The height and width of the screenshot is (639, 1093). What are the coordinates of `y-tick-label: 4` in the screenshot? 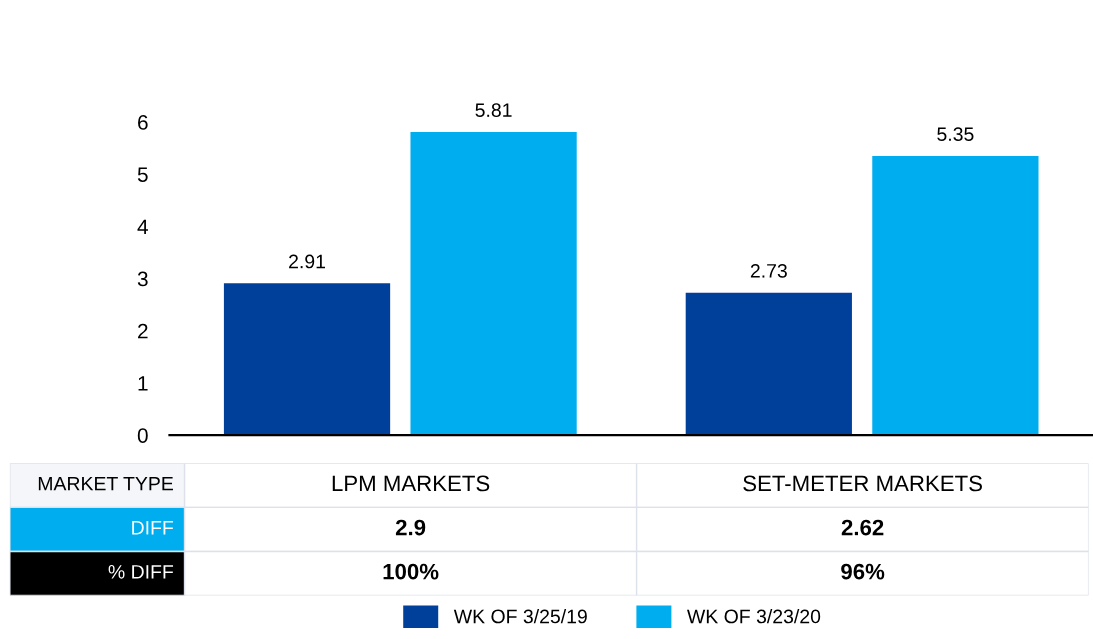 It's located at (142, 226).